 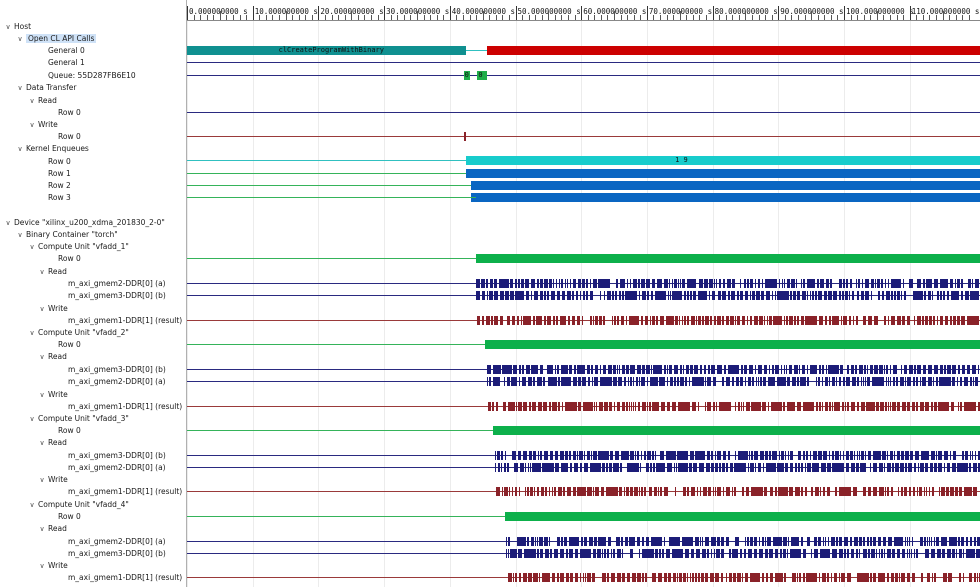 What do you see at coordinates (112, 173) in the screenshot?
I see `tree-row-ke-row1: Row 1` at bounding box center [112, 173].